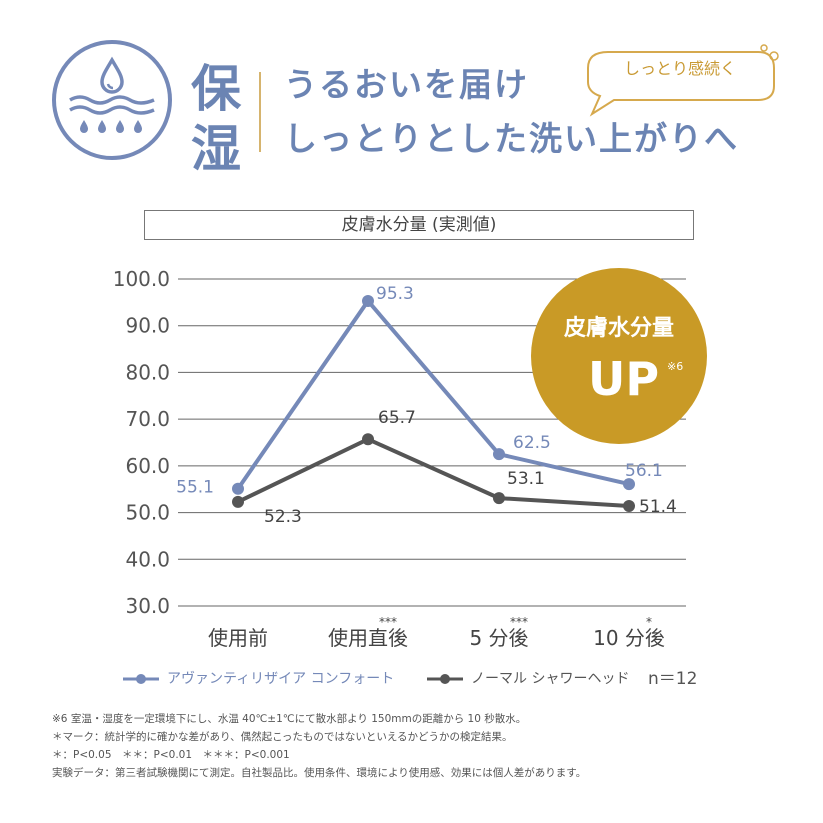  Describe the element at coordinates (679, 68) in the screenshot. I see `bubble-text: しっとり感続く` at that location.